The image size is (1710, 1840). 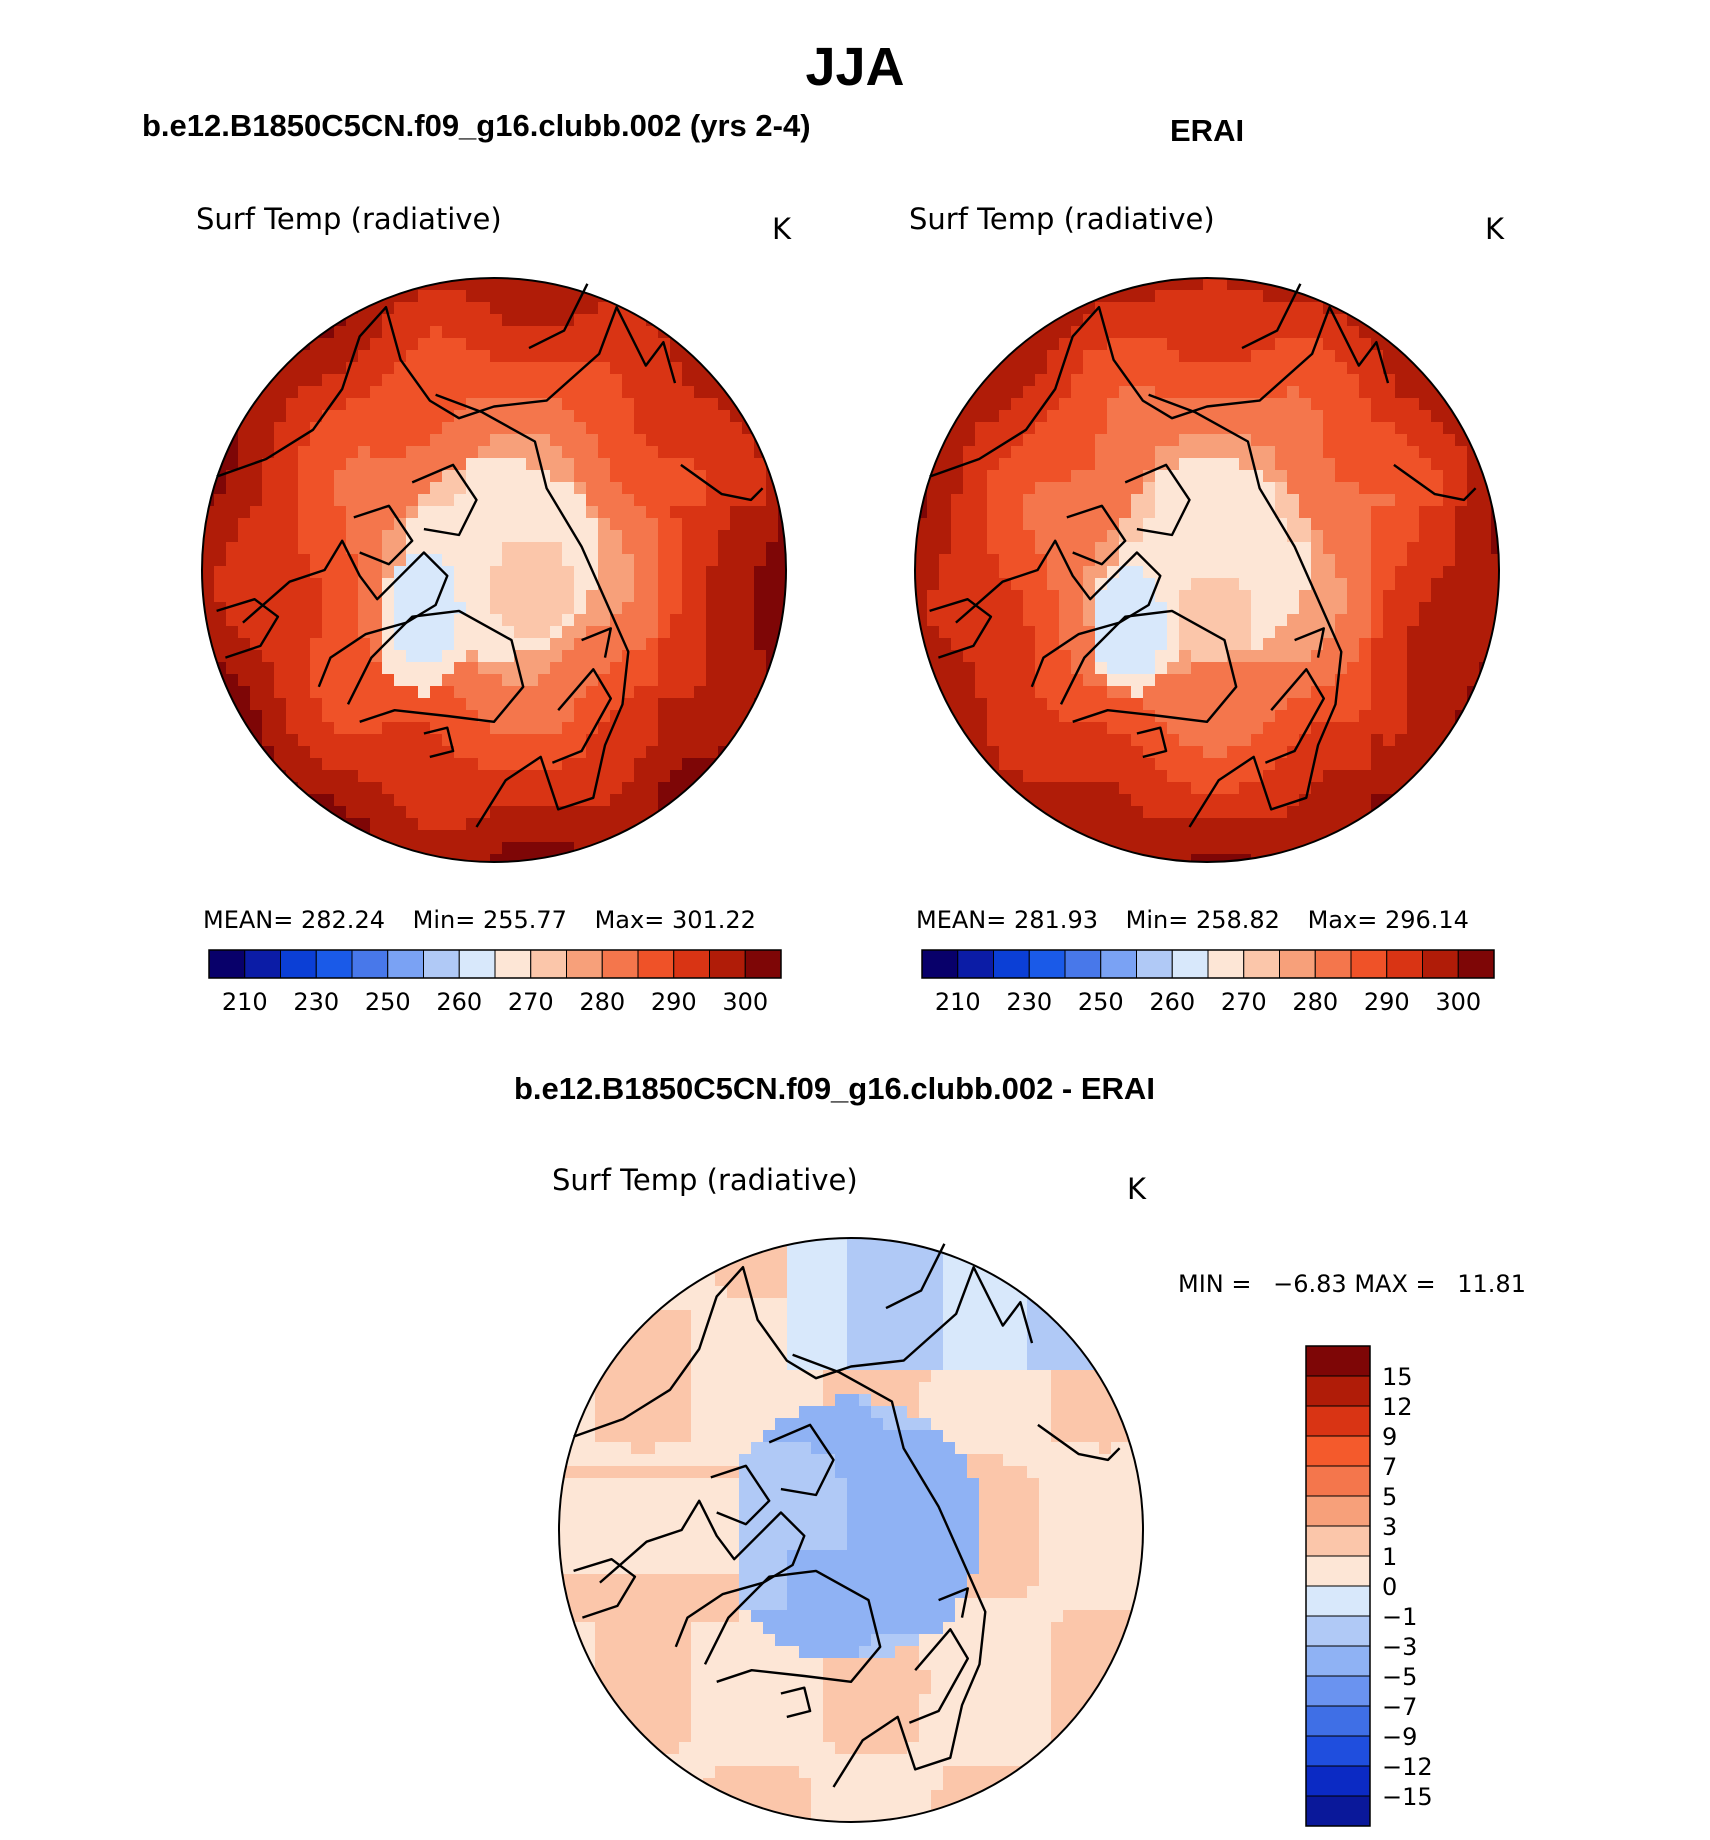 I want to click on obs-colorbar: 210 230 250 260 270 280 290 300, so click(x=1208, y=982).